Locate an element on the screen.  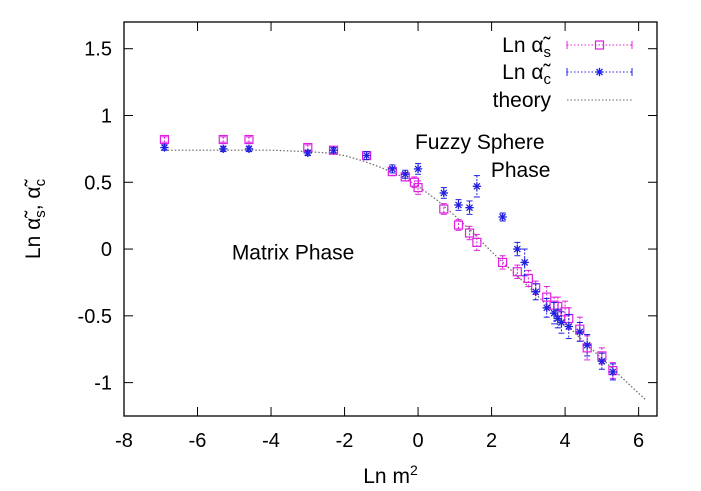
y-tick-label: 0.5 is located at coordinates (98, 183).